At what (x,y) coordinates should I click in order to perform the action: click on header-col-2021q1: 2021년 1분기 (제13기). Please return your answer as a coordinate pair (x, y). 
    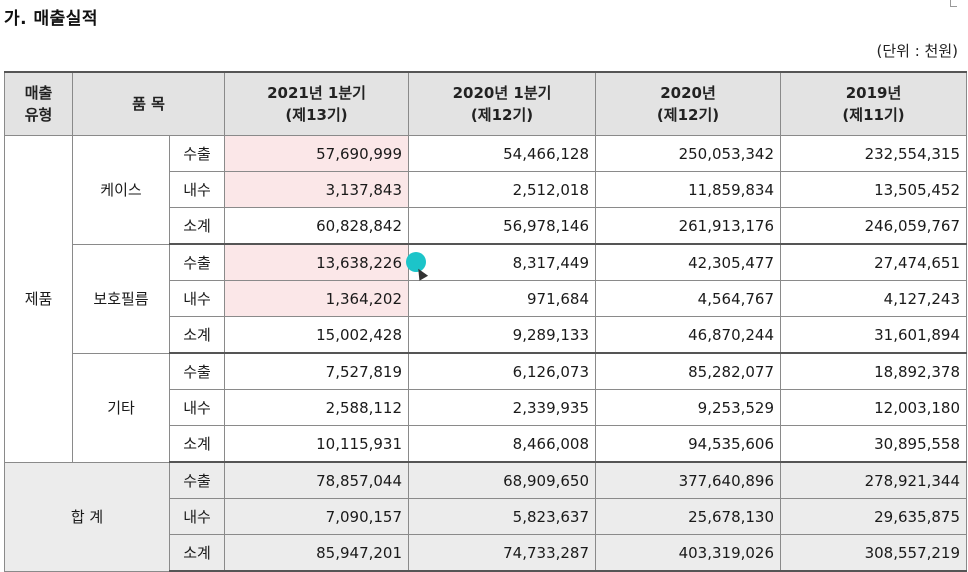
    Looking at the image, I should click on (317, 103).